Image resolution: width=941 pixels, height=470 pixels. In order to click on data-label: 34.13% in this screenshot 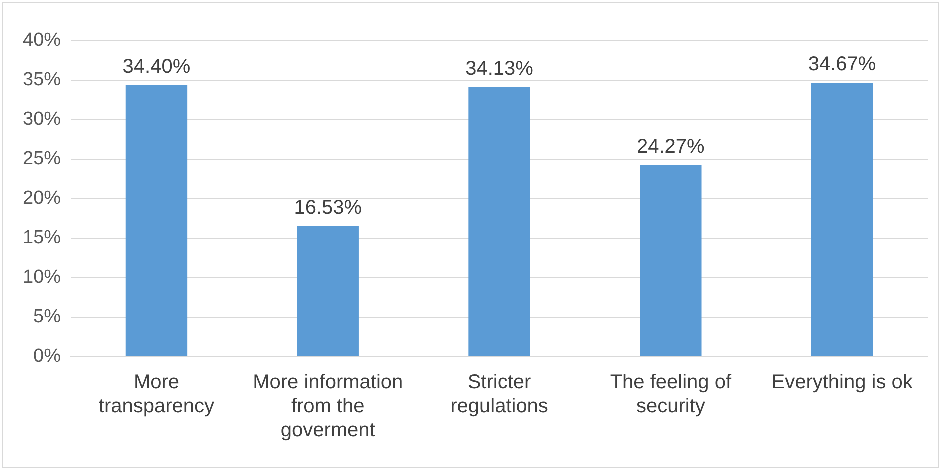, I will do `click(500, 69)`.